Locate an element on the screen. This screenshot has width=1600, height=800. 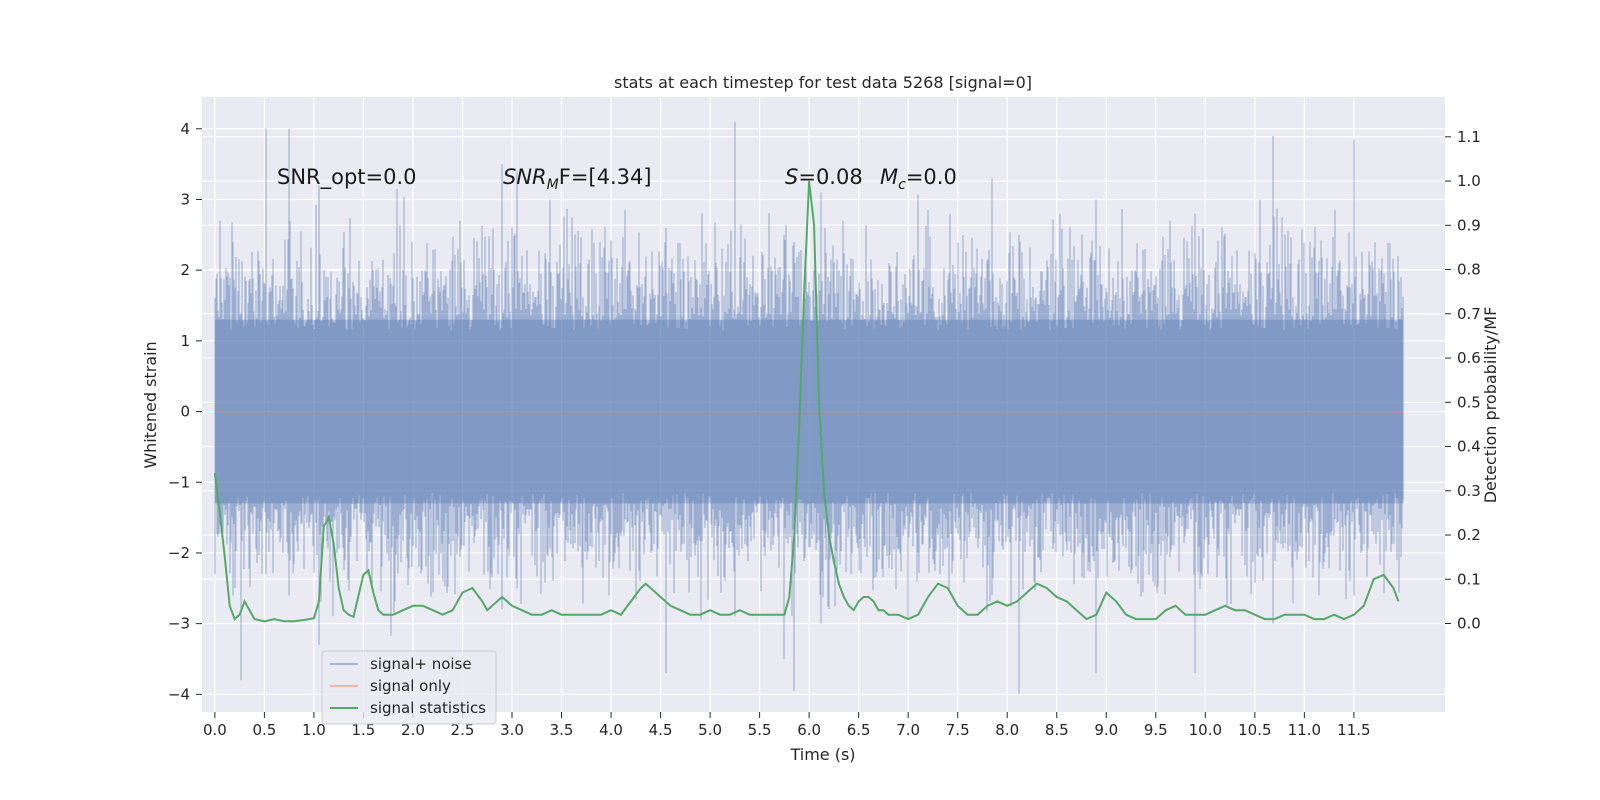
x-tick-label: 10.5 is located at coordinates (1254, 730).